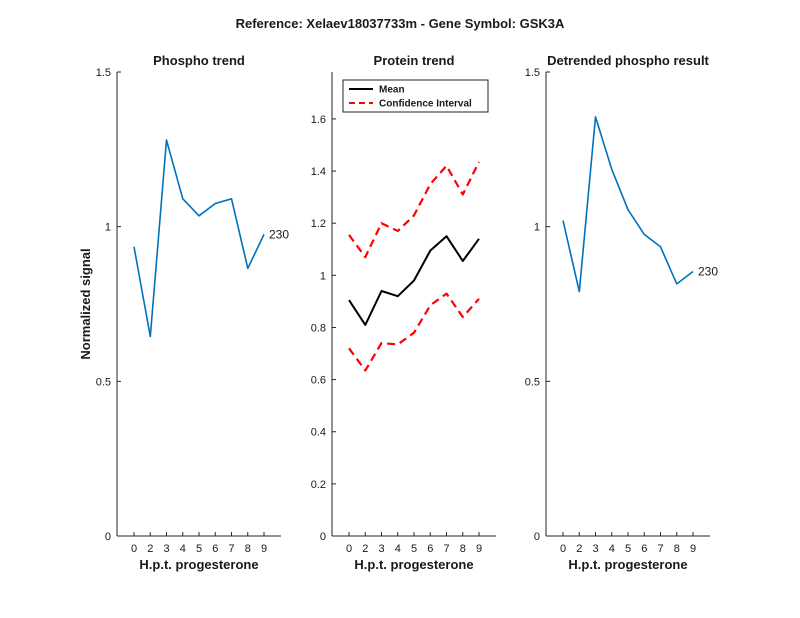 The height and width of the screenshot is (618, 800). Describe the element at coordinates (318, 433) in the screenshot. I see `y-tick-label: 0.4` at that location.